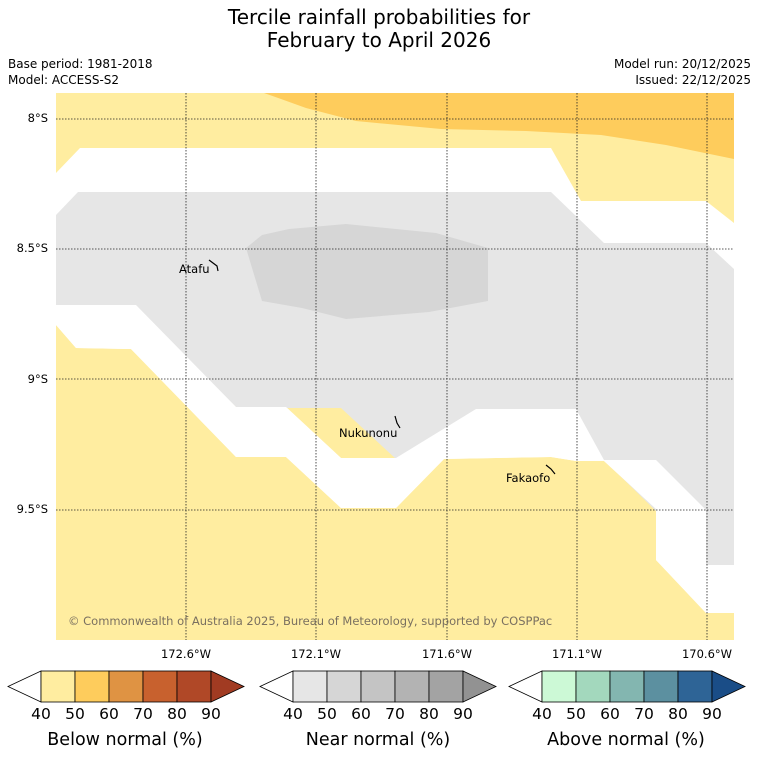  I want to click on colorbar-near-tick-label: 80, so click(429, 714).